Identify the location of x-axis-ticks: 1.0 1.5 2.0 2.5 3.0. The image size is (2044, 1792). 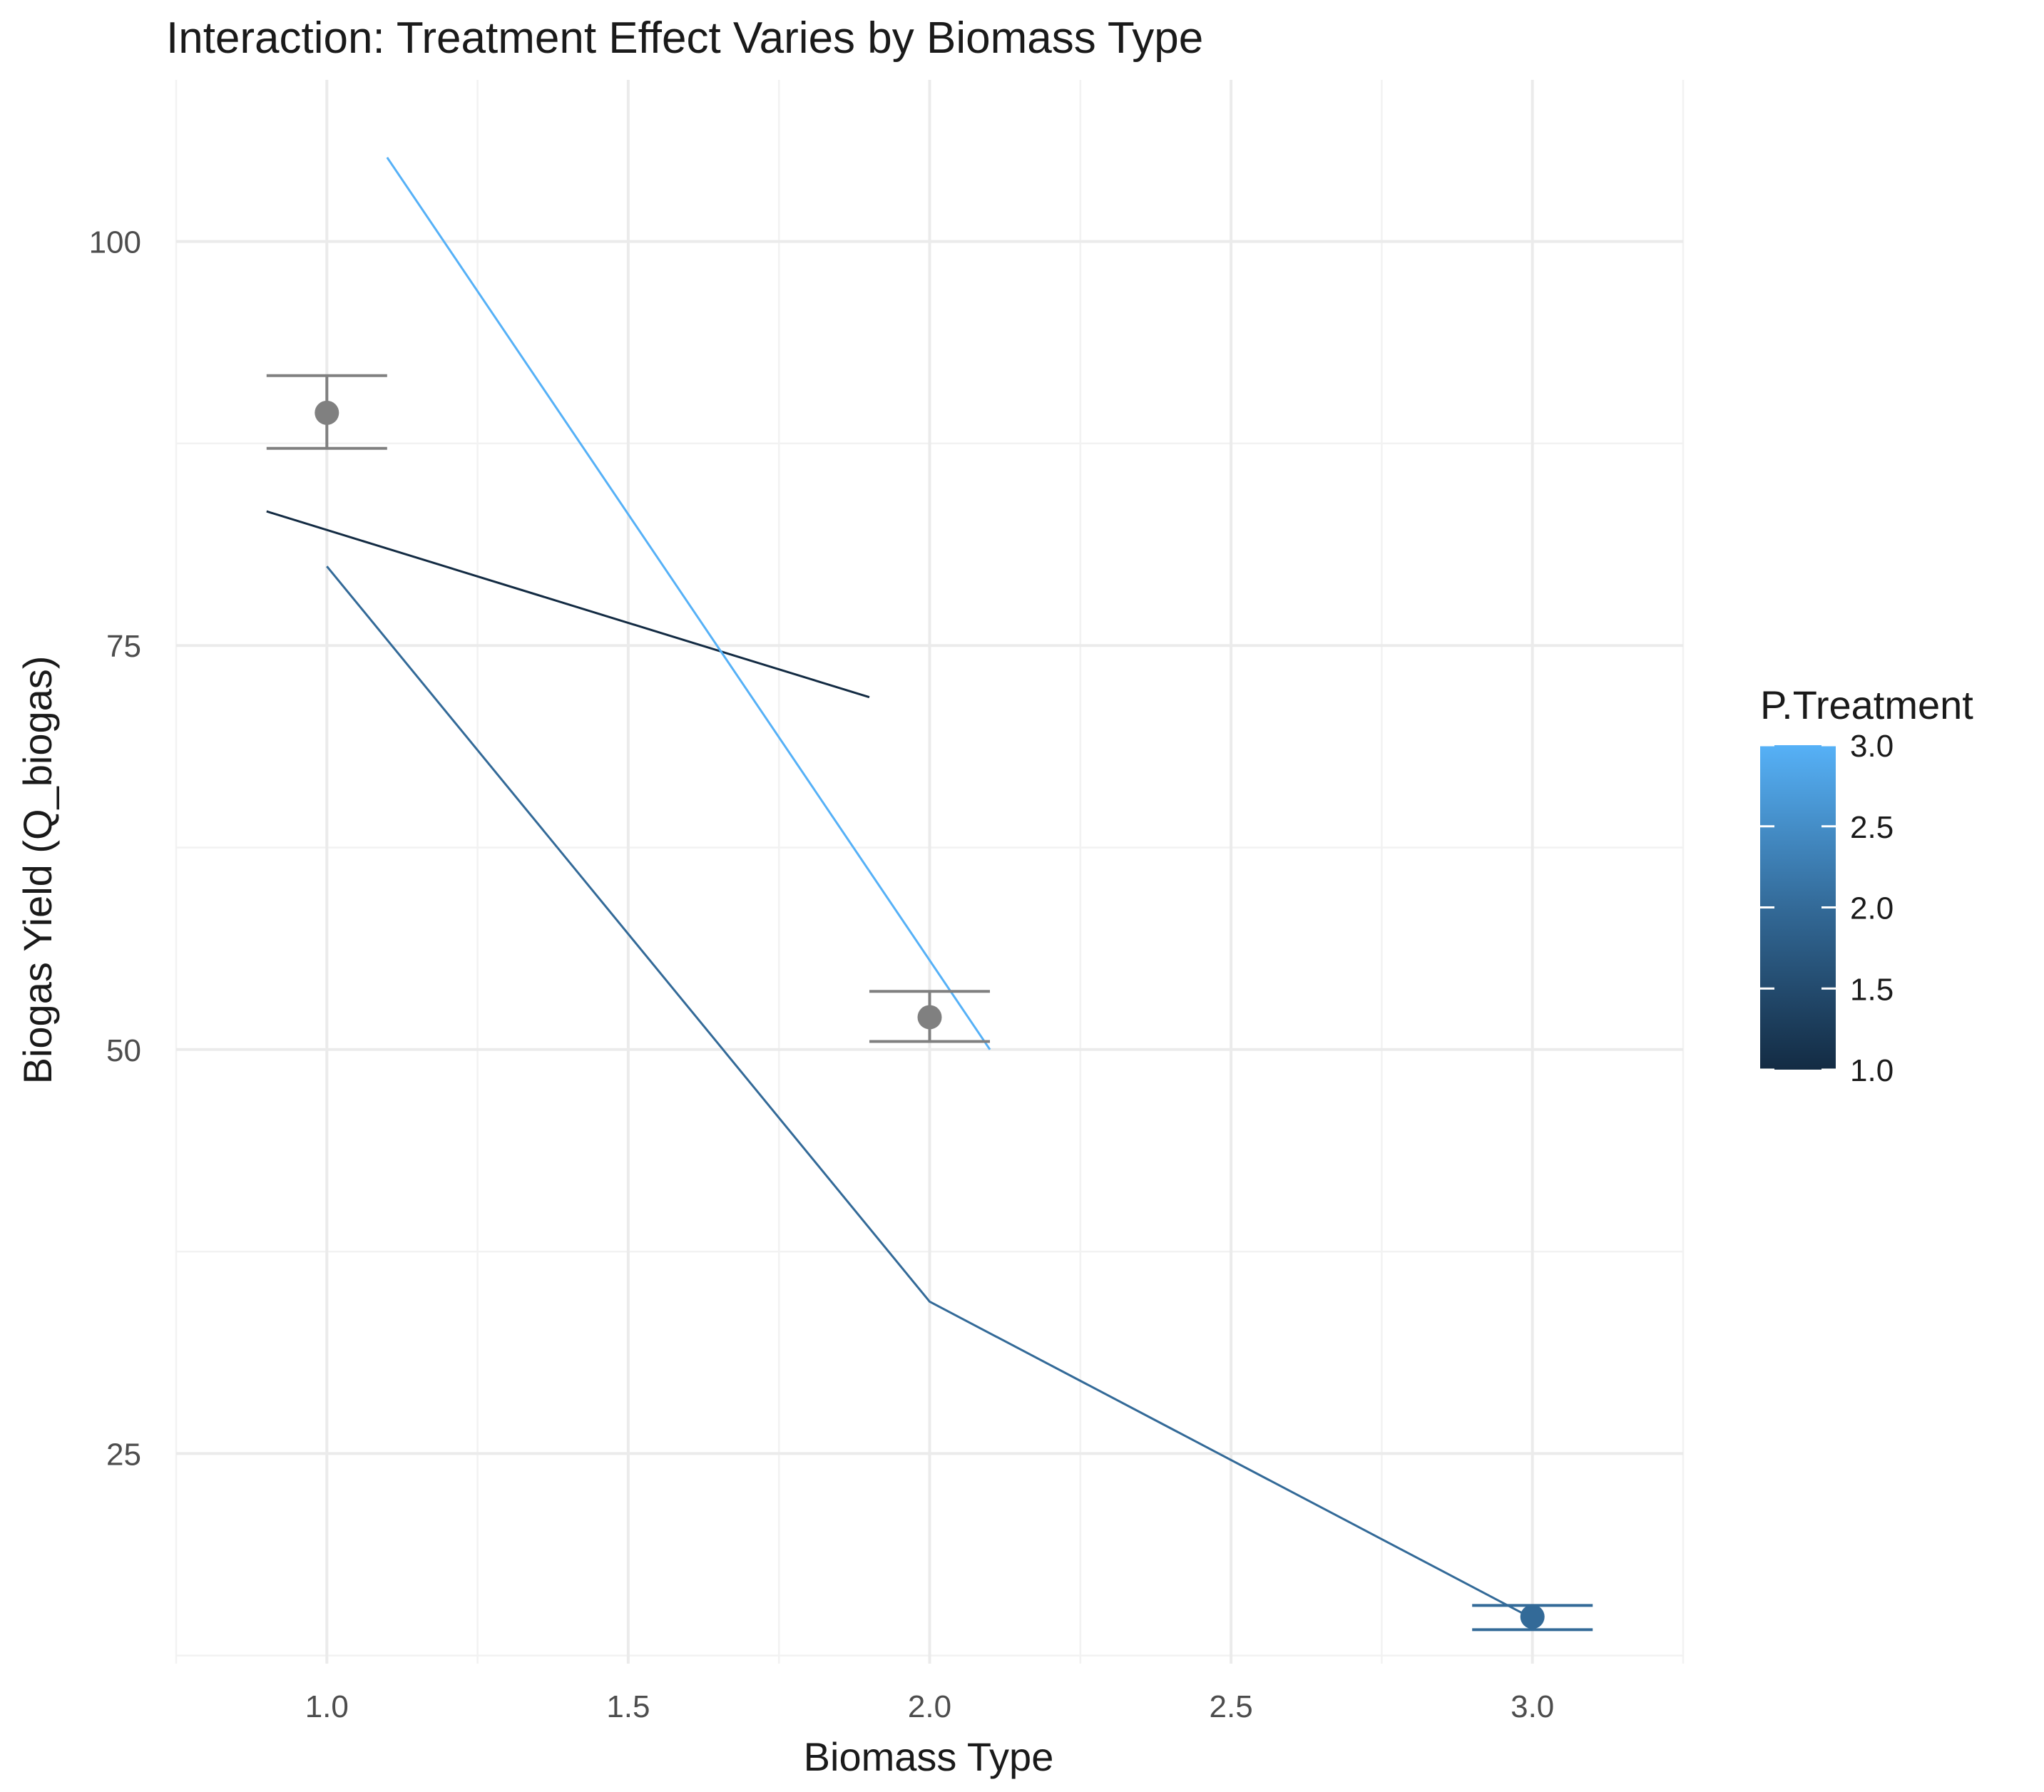
(930, 1706).